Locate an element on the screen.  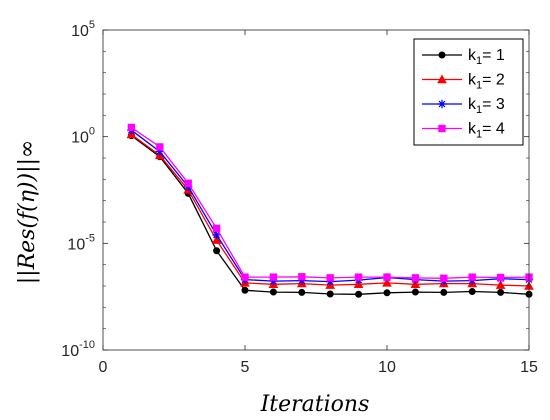
legend-label-4: k1= 4 is located at coordinates (486, 131).